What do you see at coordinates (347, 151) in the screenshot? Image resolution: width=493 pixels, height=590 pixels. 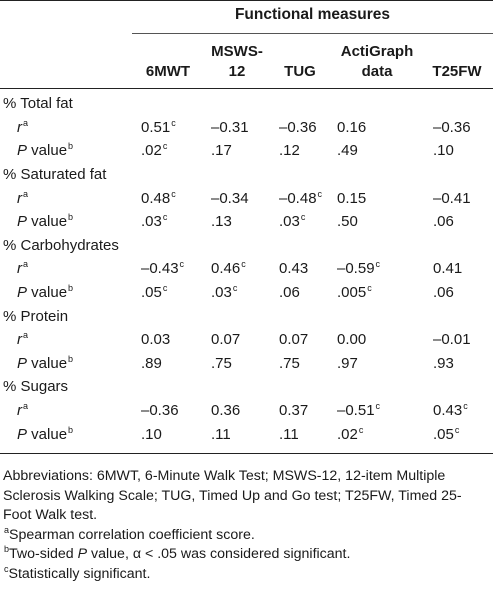 I see `cell-value: .49` at bounding box center [347, 151].